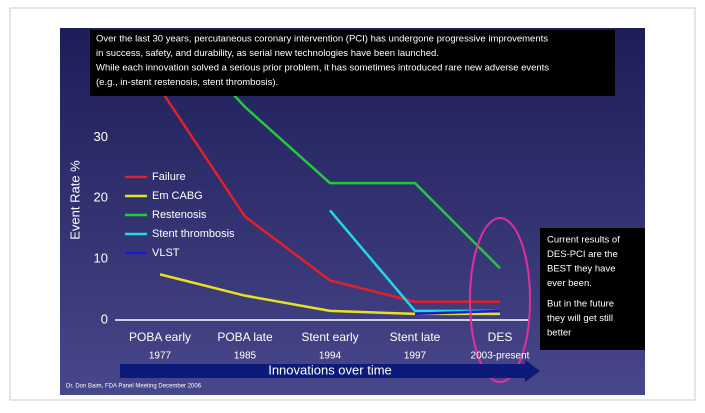 The image size is (705, 413). What do you see at coordinates (193, 234) in the screenshot?
I see `legend-label: Stent thrombosis` at bounding box center [193, 234].